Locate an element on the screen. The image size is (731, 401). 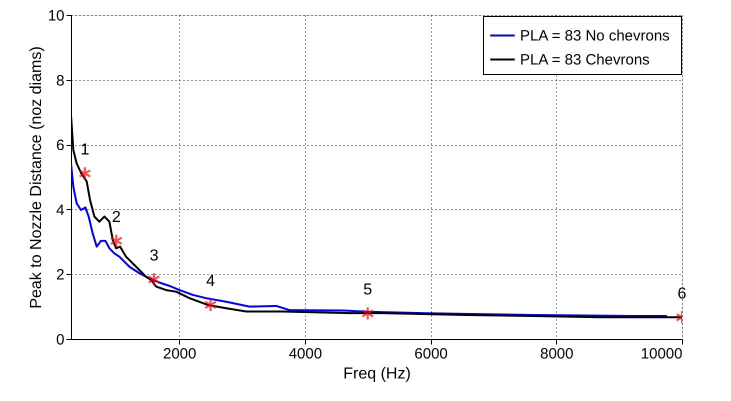
y-tick-label: 4 is located at coordinates (60, 210).